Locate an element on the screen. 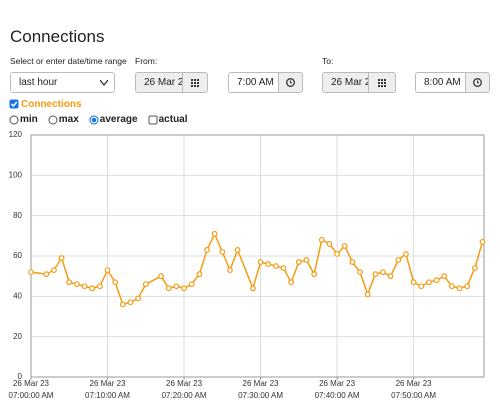  option: max is located at coordinates (63, 119).